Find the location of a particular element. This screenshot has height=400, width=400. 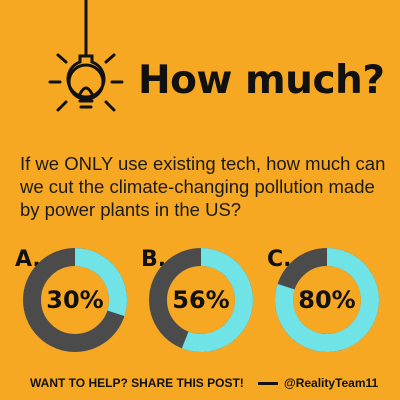

value-label: 80% is located at coordinates (326, 300).